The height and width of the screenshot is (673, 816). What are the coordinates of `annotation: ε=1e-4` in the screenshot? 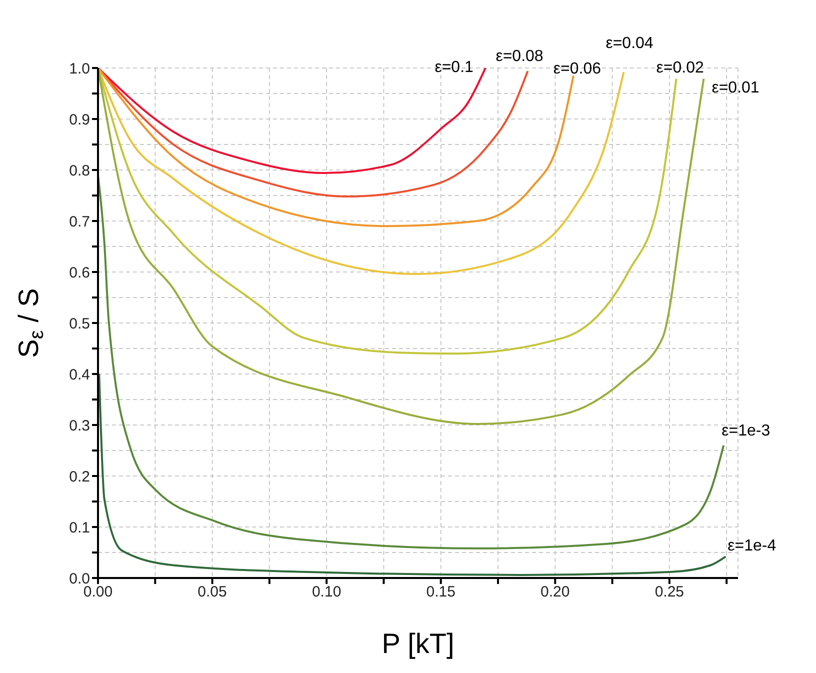 It's located at (752, 546).